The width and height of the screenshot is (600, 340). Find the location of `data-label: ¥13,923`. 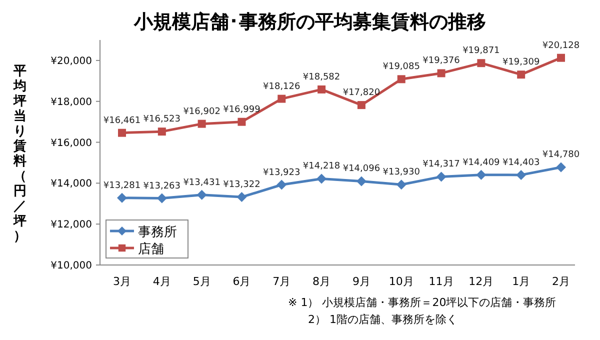

data-label: ¥13,923 is located at coordinates (281, 173).